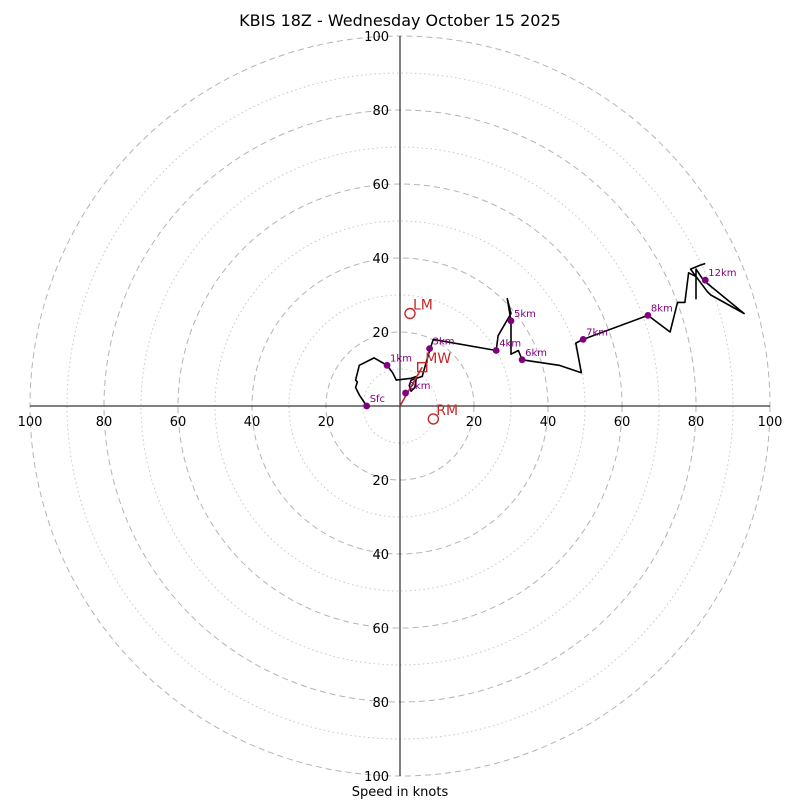 The image size is (800, 800). What do you see at coordinates (400, 20) in the screenshot?
I see `chart-title: KBIS 18Z - Wednesday October 15 2025` at bounding box center [400, 20].